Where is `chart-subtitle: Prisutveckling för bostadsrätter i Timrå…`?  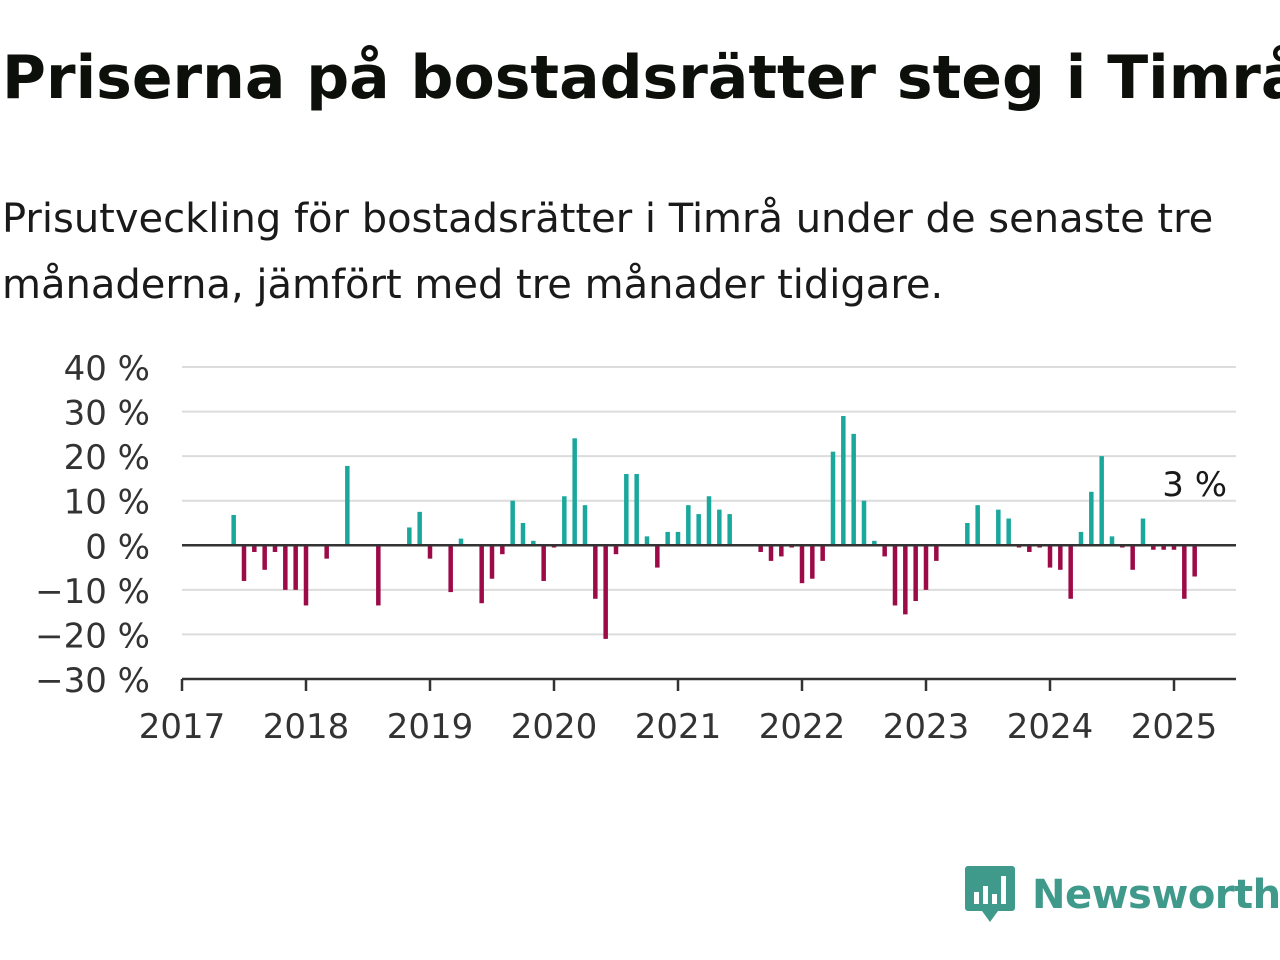
chart-subtitle: Prisutveckling för bostadsrätter i Timrå… is located at coordinates (608, 252).